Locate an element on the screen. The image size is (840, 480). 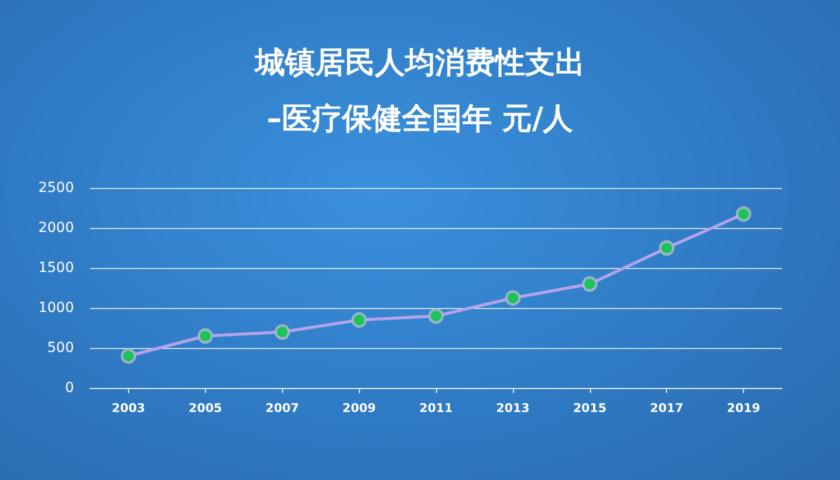
x-tick-label: 2013 is located at coordinates (513, 408).